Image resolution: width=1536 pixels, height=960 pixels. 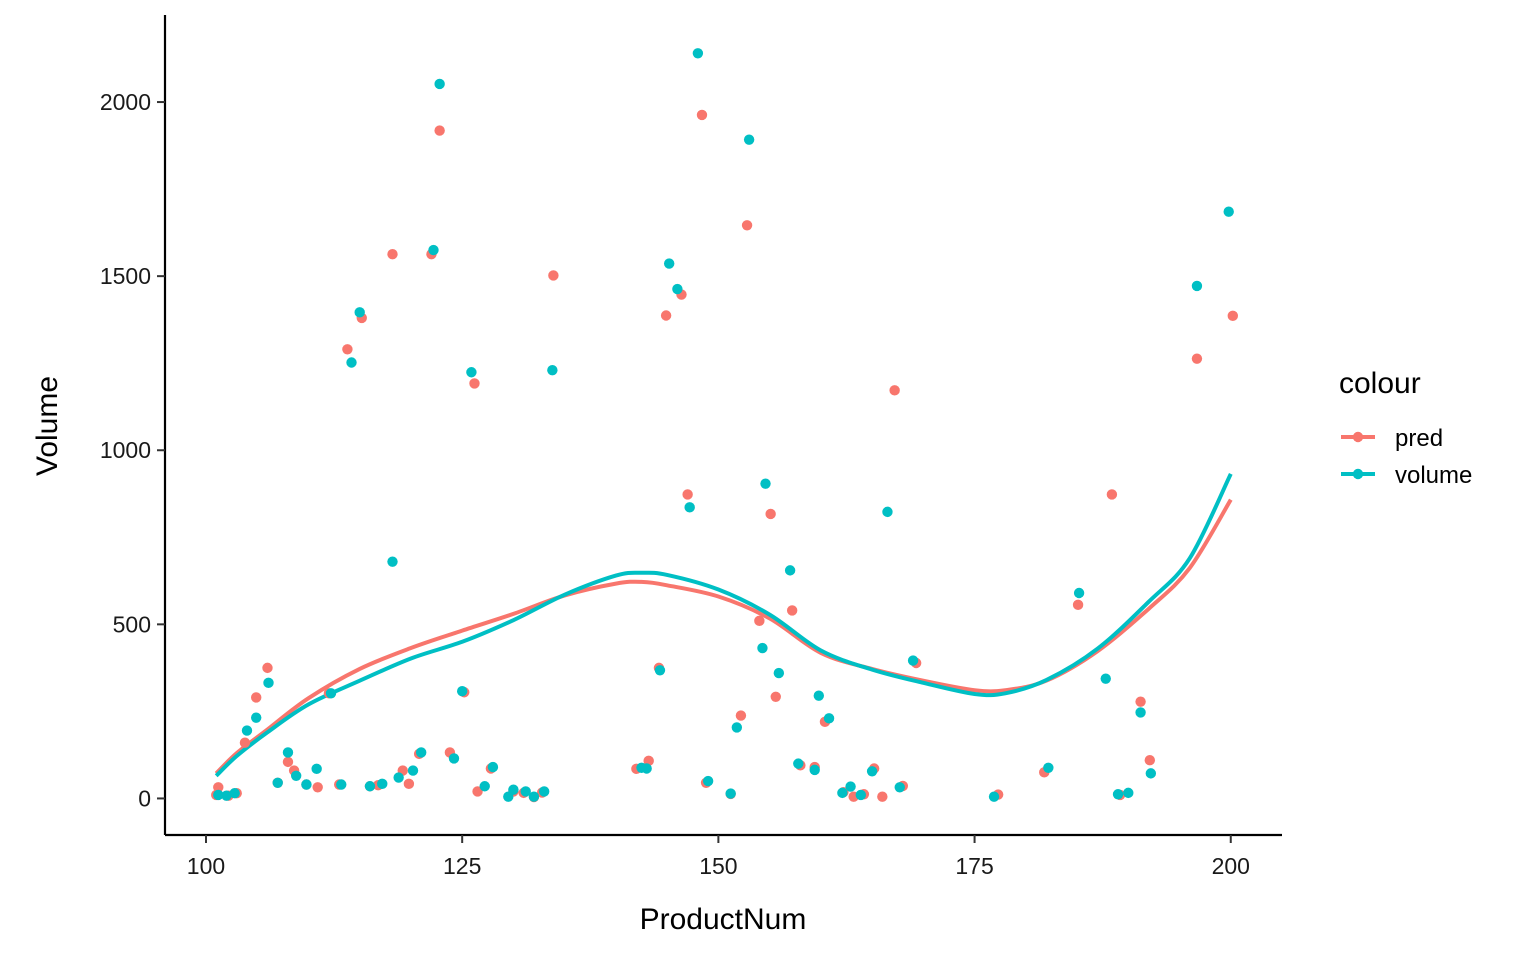 What do you see at coordinates (144, 798) in the screenshot?
I see `y-tick-label: 0` at bounding box center [144, 798].